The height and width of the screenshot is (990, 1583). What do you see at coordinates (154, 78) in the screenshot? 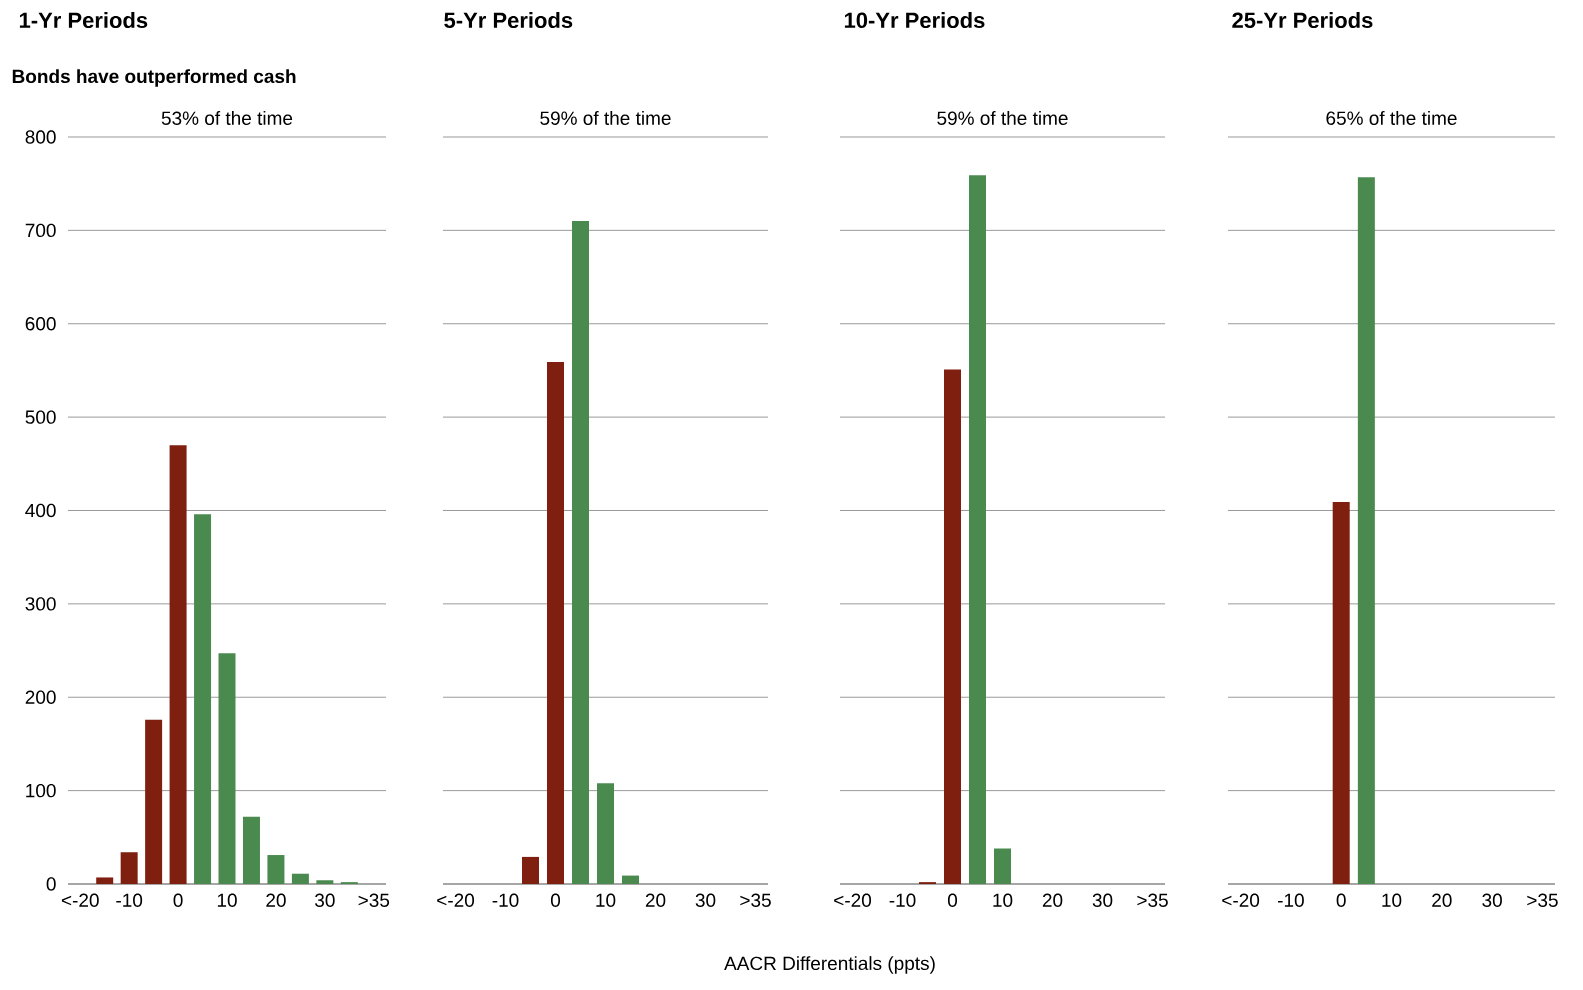
I see `chart-subtitle: Bonds have outperformed cash` at bounding box center [154, 78].